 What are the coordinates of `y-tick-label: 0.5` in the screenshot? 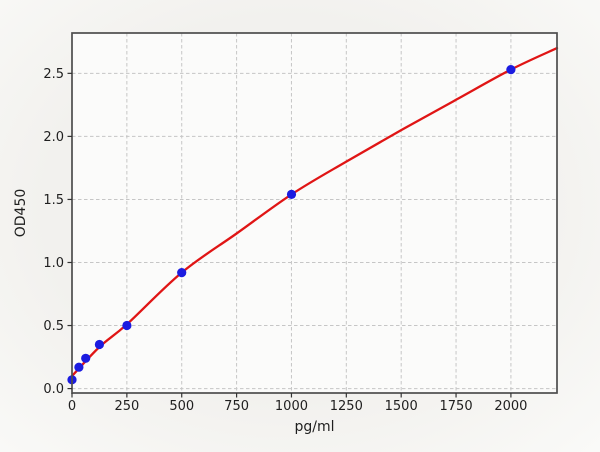 It's located at (53, 326).